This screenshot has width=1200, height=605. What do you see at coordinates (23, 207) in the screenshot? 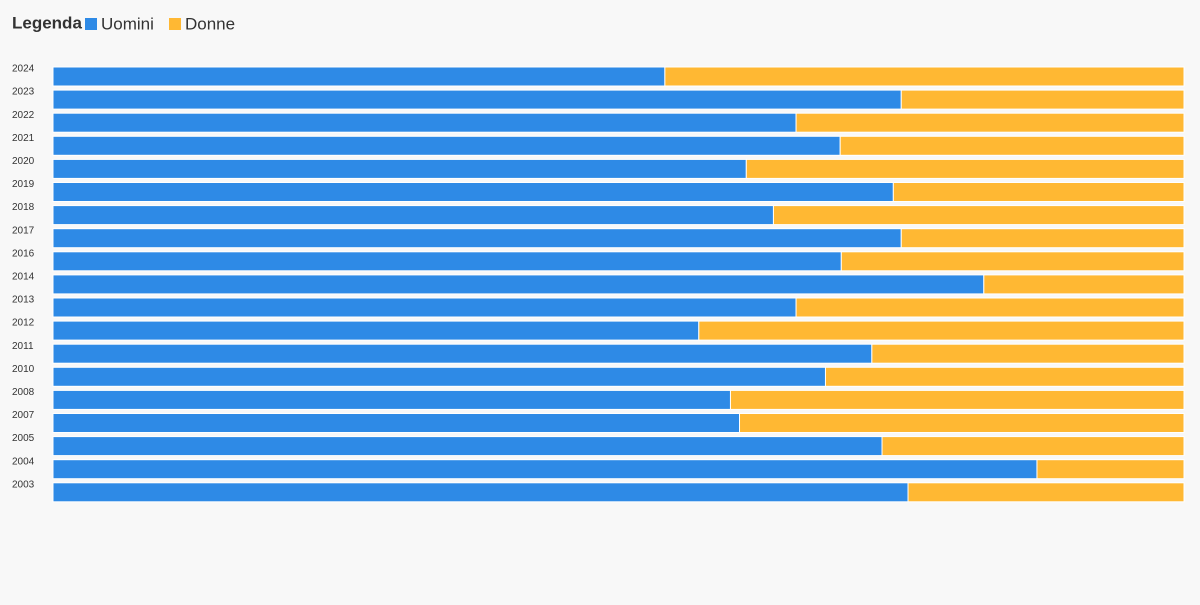
I see `y-tick-label: 2018` at bounding box center [23, 207].